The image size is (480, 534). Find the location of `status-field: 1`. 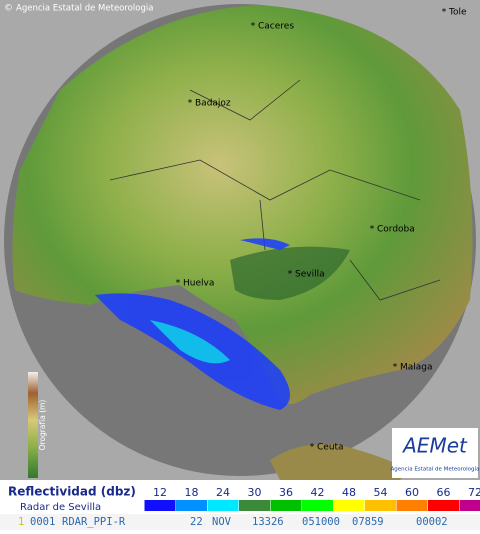

status-field: 1 is located at coordinates (21, 522).